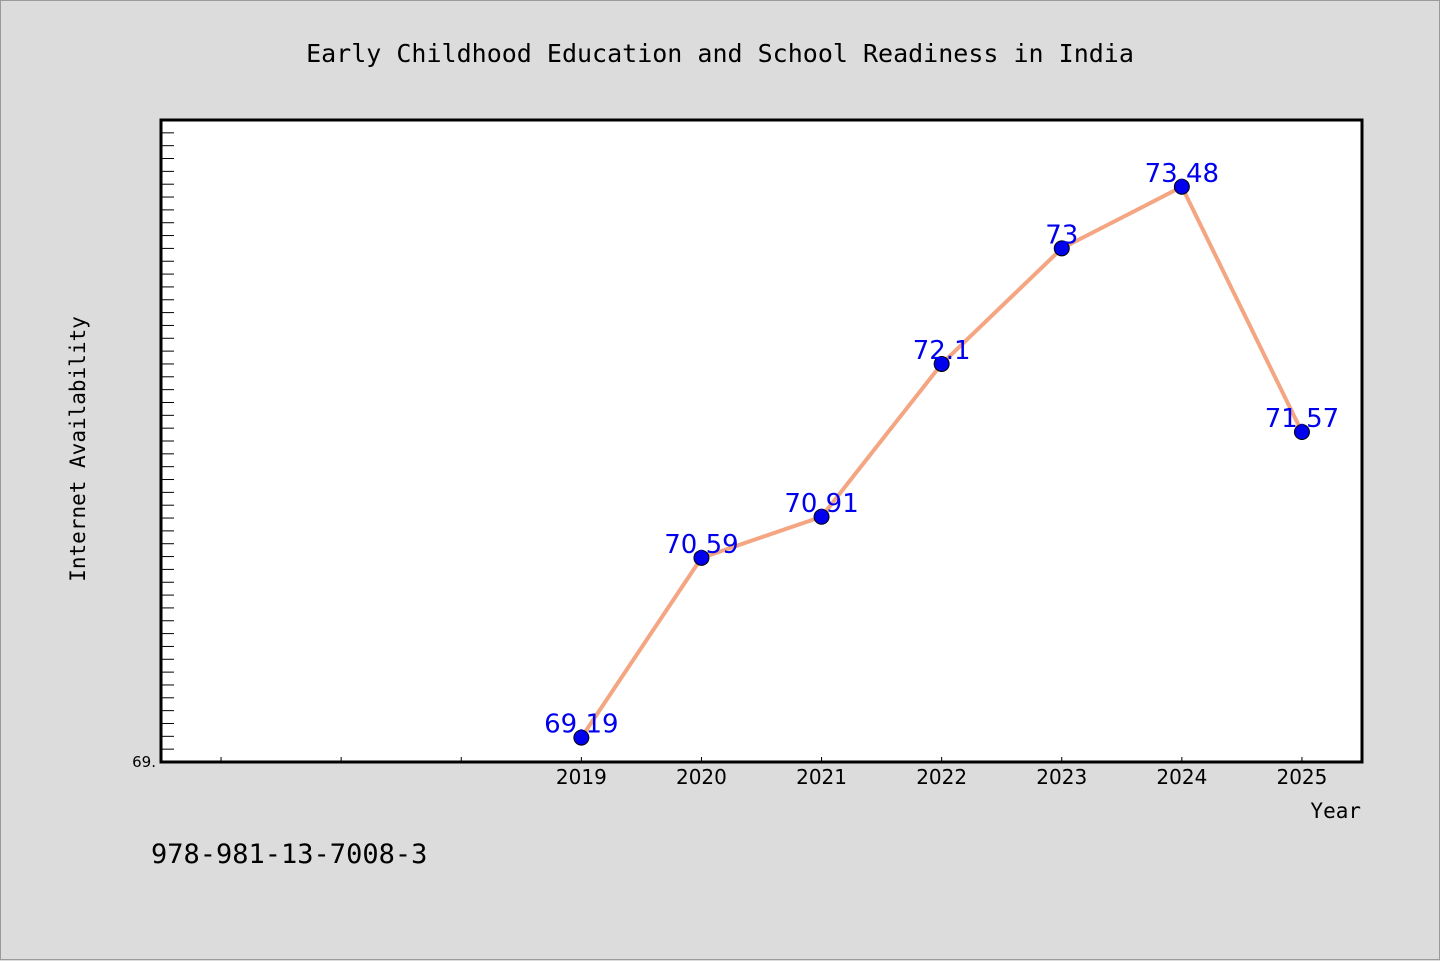 Image resolution: width=1440 pixels, height=961 pixels. What do you see at coordinates (941, 777) in the screenshot?
I see `x-tick-label: 2022` at bounding box center [941, 777].